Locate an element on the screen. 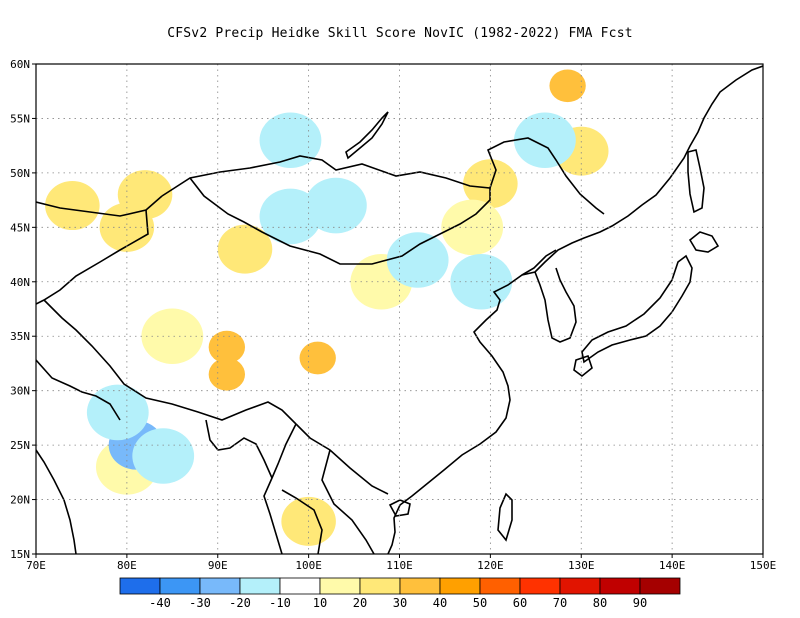  taiwan-coastline is located at coordinates (505, 517).